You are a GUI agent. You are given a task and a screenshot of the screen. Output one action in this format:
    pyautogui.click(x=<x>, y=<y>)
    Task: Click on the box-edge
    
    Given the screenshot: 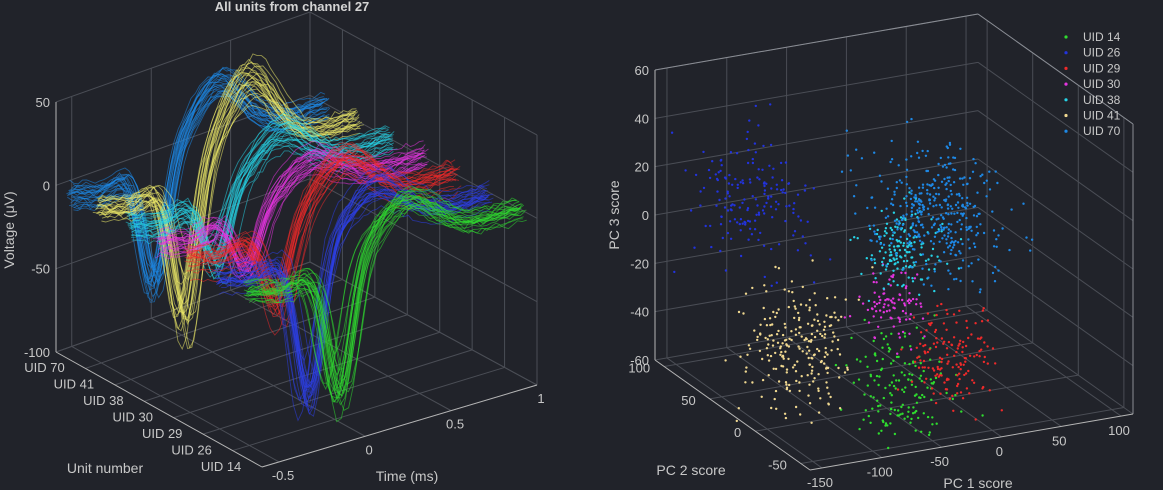 What is the action you would take?
    pyautogui.click(x=816, y=42)
    